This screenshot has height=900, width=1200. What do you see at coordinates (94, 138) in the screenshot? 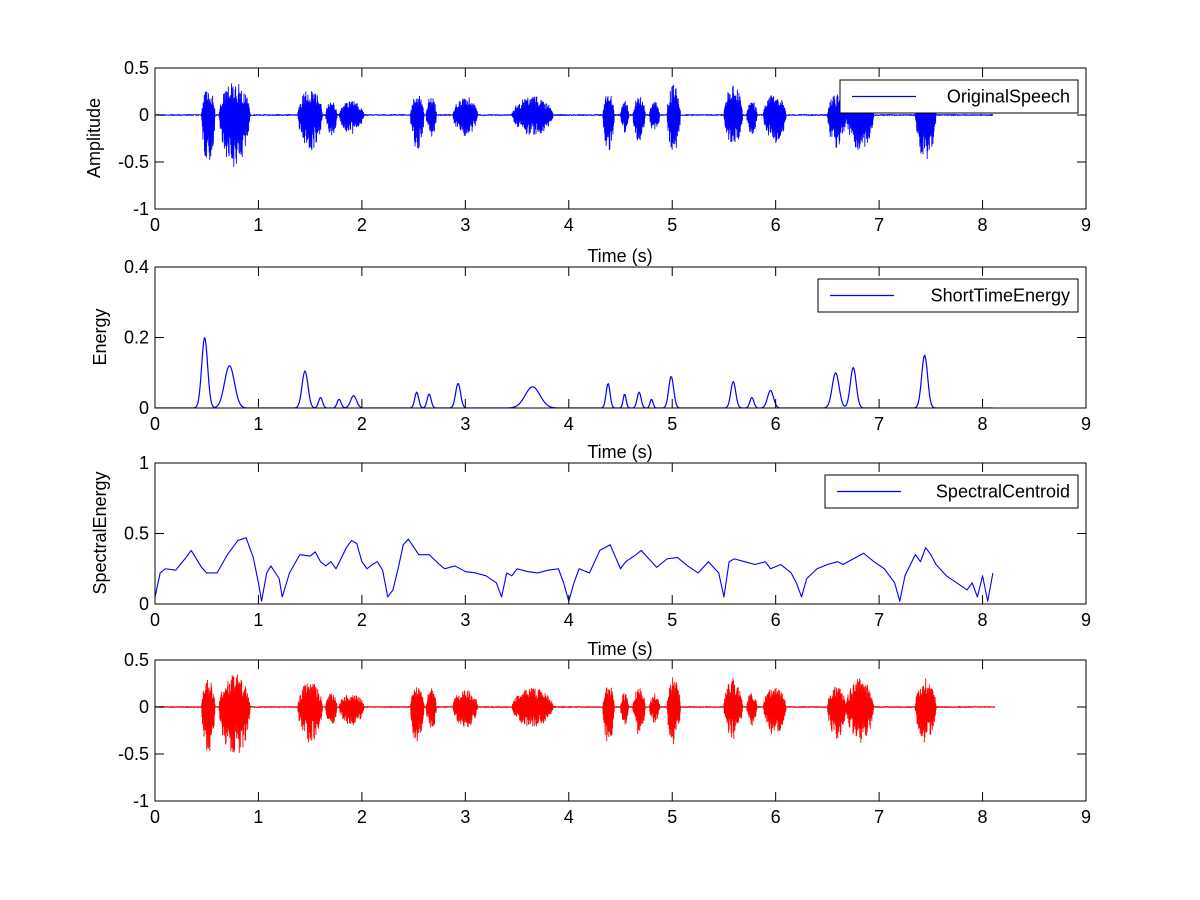
I see `y-axis-label: Amplitude` at bounding box center [94, 138].